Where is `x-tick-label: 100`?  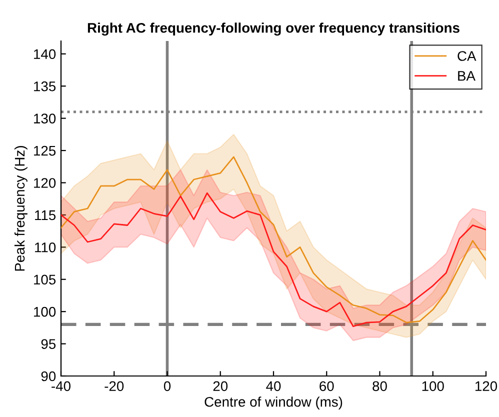 x-tick-label: 100 is located at coordinates (433, 386).